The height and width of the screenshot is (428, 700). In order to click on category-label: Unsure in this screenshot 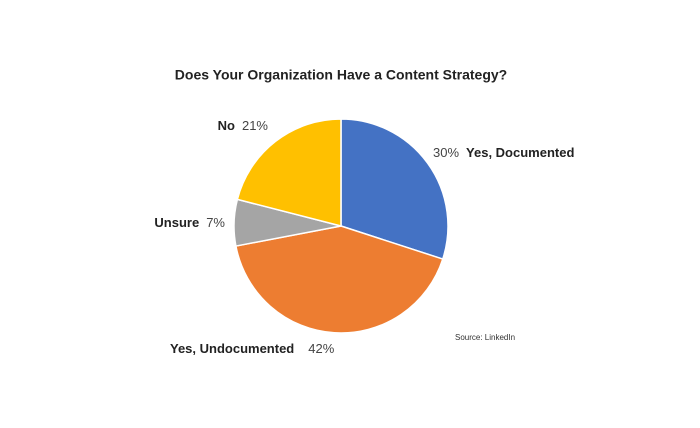, I will do `click(176, 222)`.